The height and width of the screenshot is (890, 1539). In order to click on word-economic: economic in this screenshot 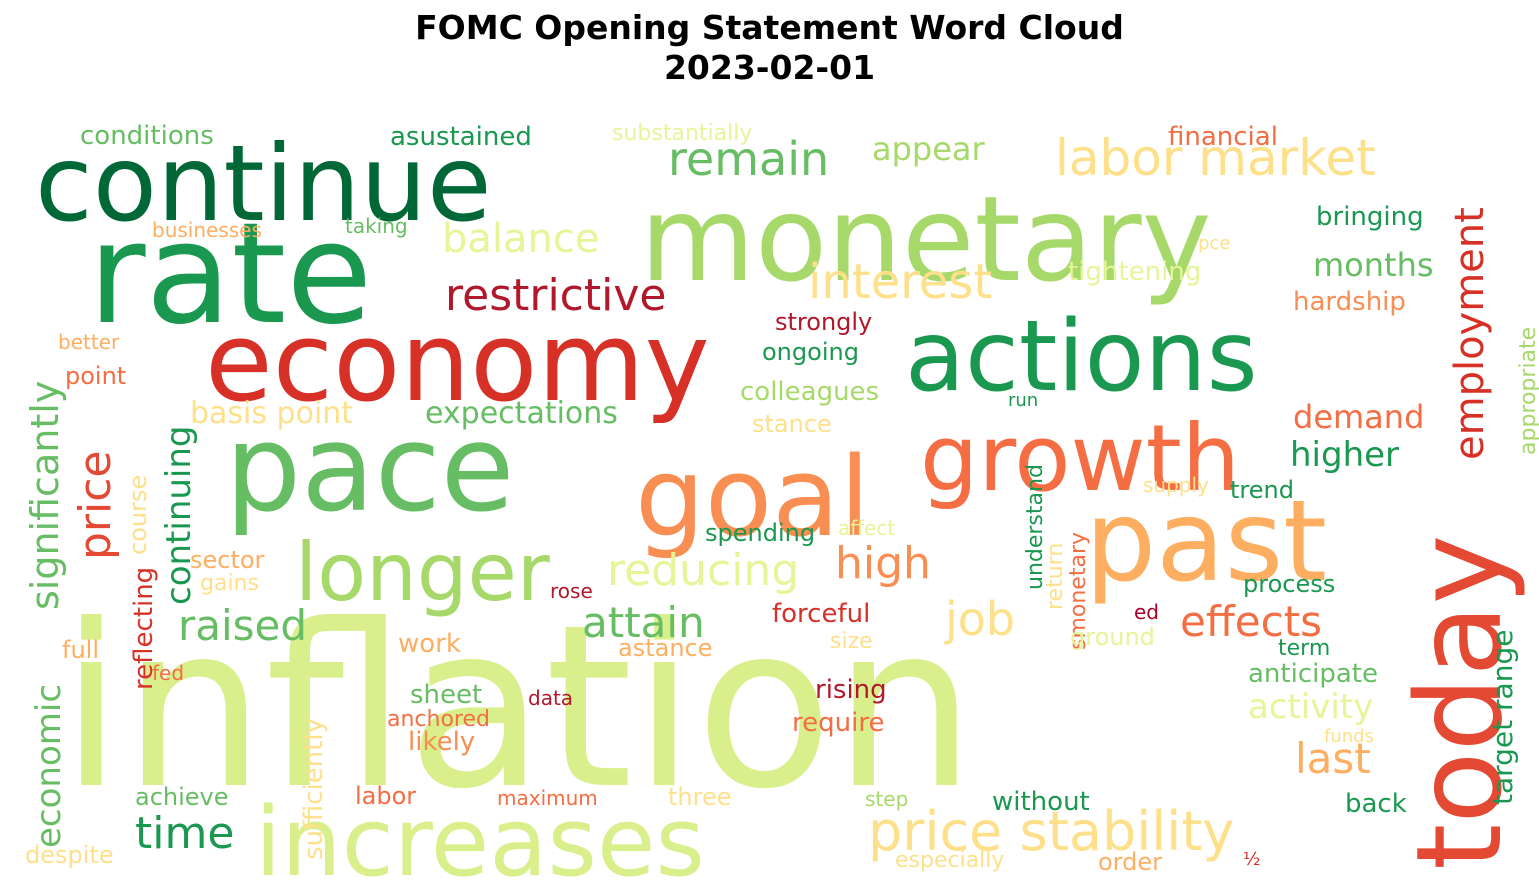, I will do `click(49, 766)`.